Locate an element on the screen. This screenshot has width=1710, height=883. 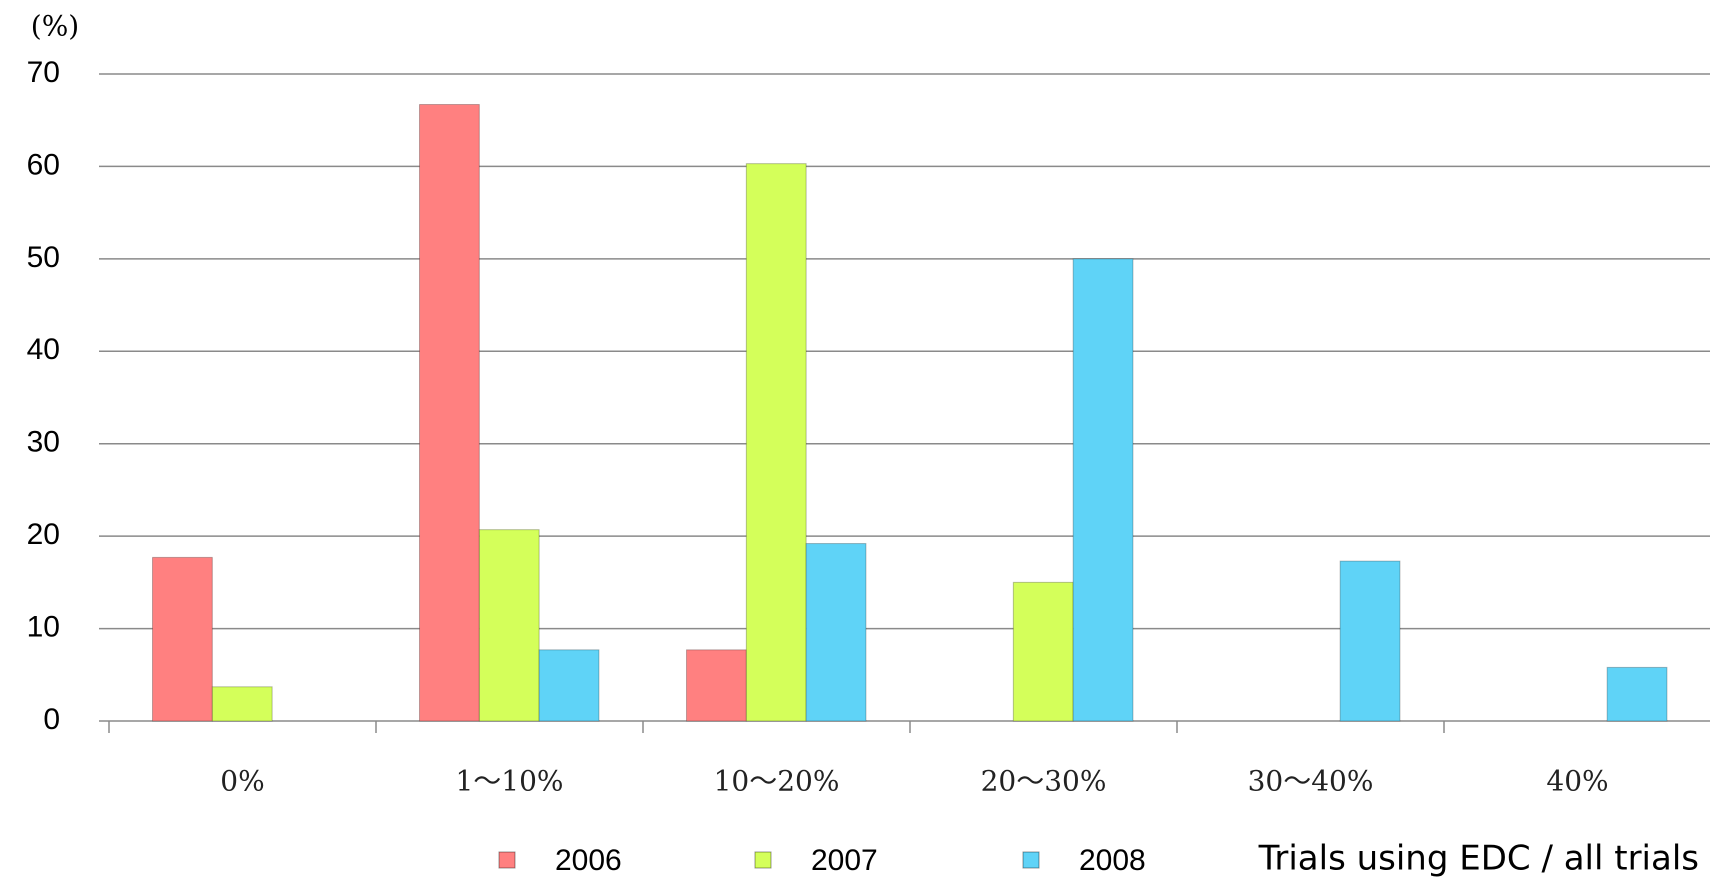
legend-label: 2006 is located at coordinates (588, 860).